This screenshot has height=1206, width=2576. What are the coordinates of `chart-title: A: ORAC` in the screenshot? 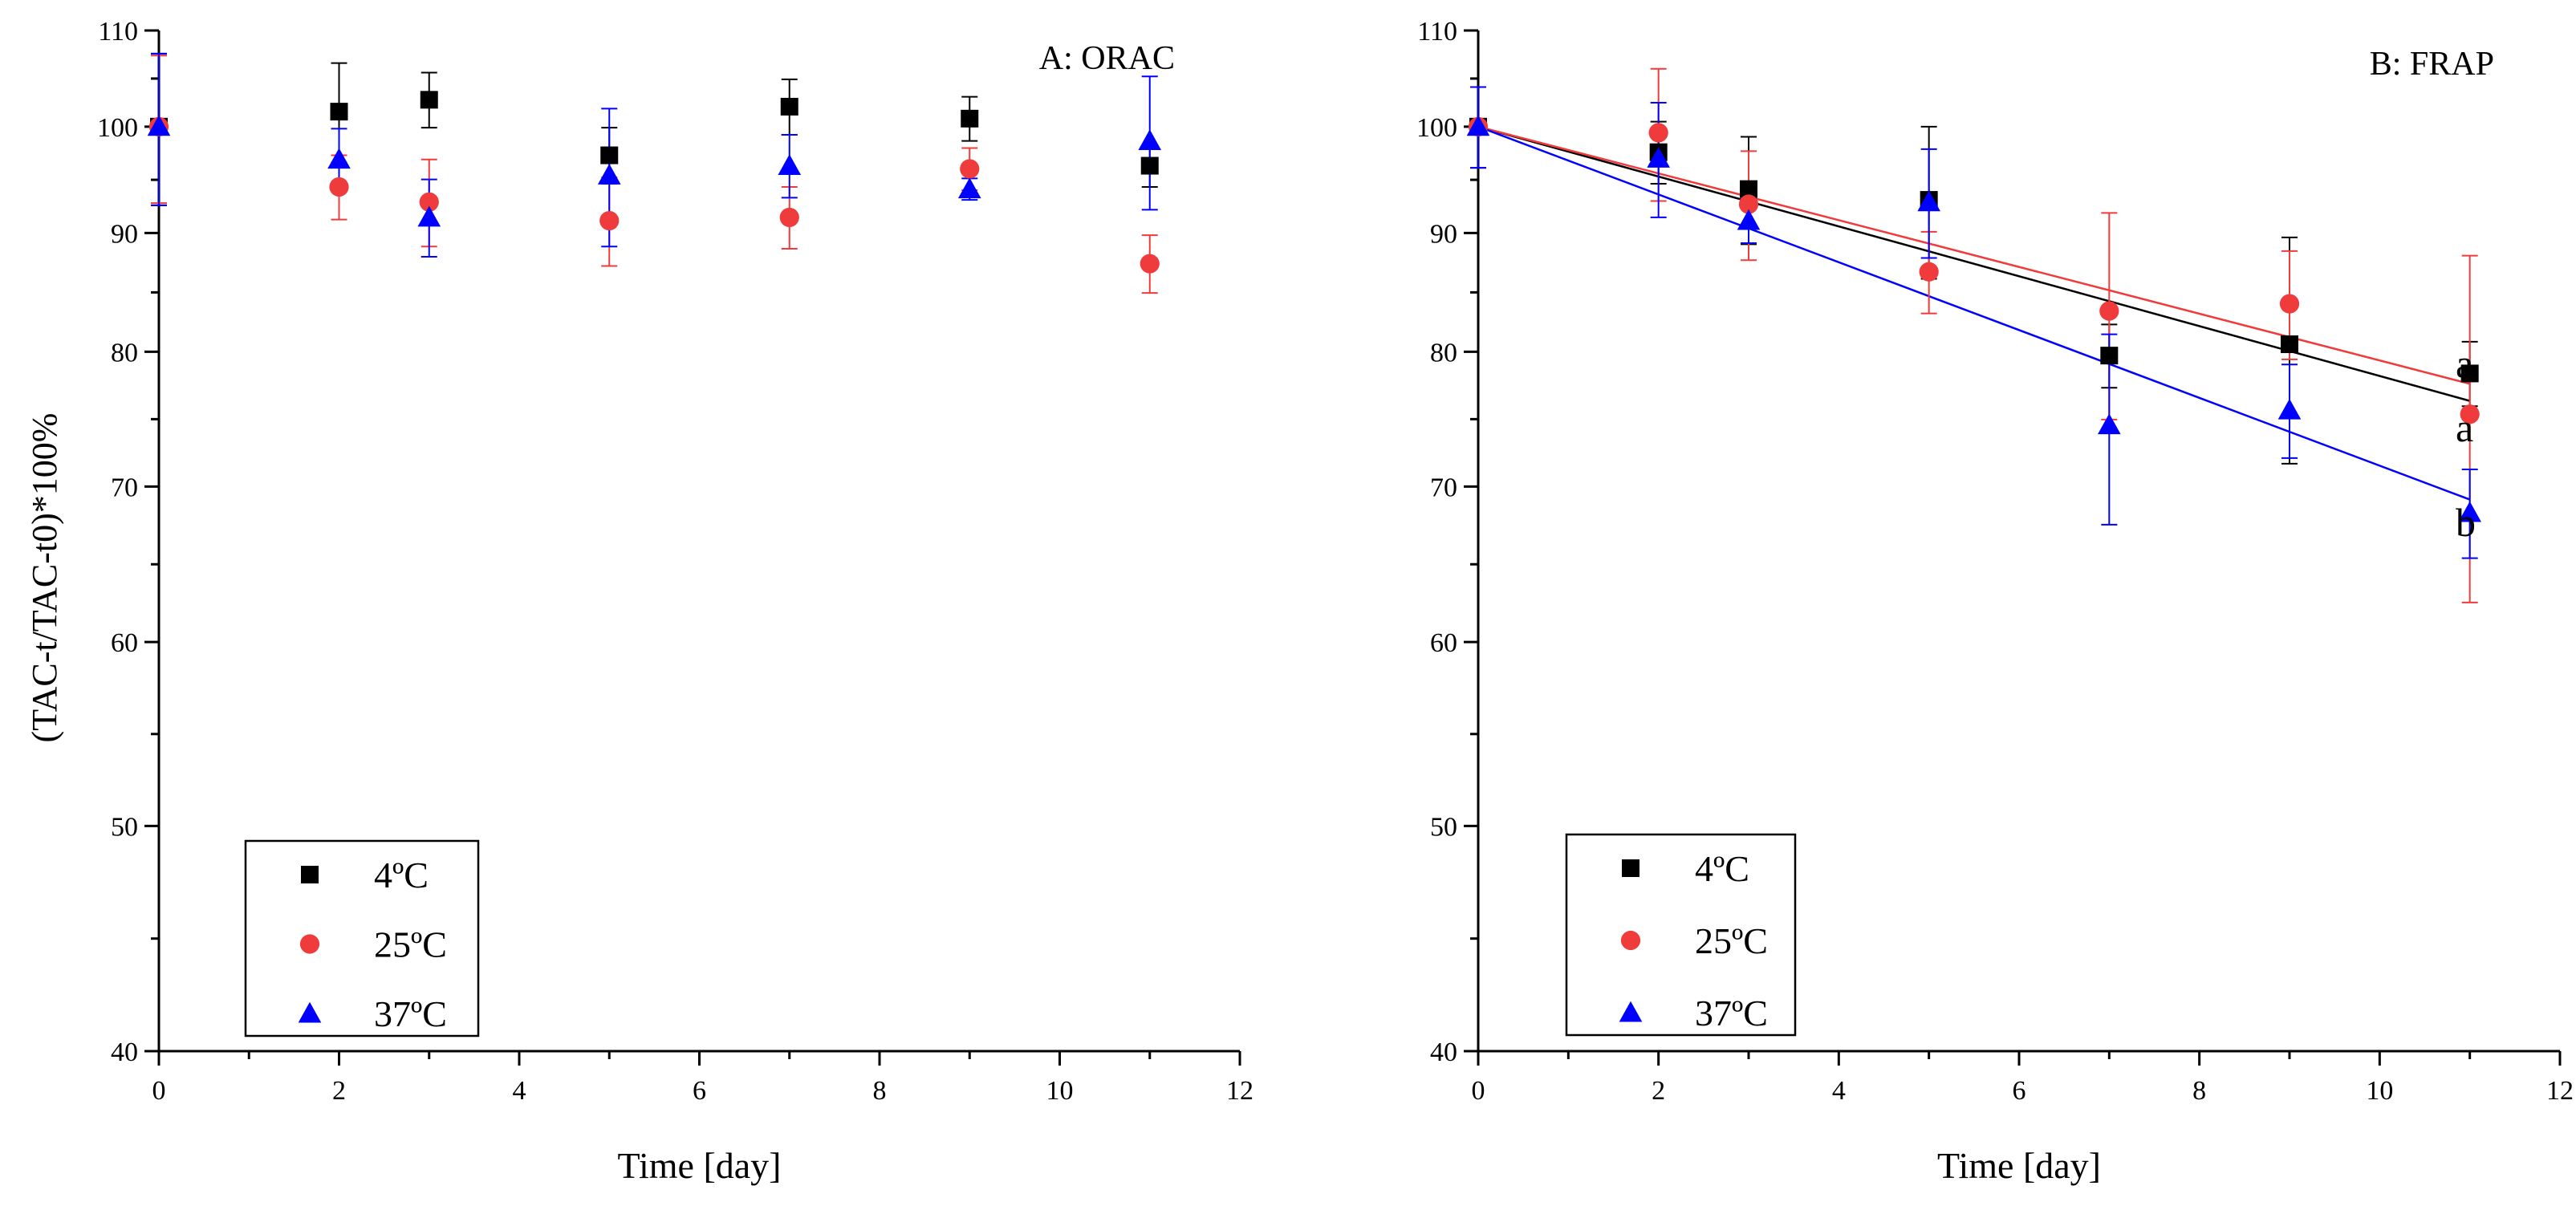 It's located at (1107, 58).